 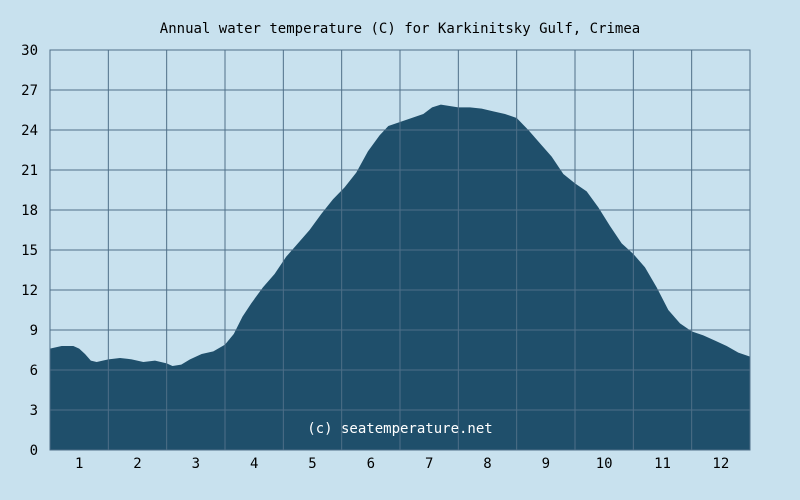 I want to click on y-tick-label: 0, so click(x=34, y=451).